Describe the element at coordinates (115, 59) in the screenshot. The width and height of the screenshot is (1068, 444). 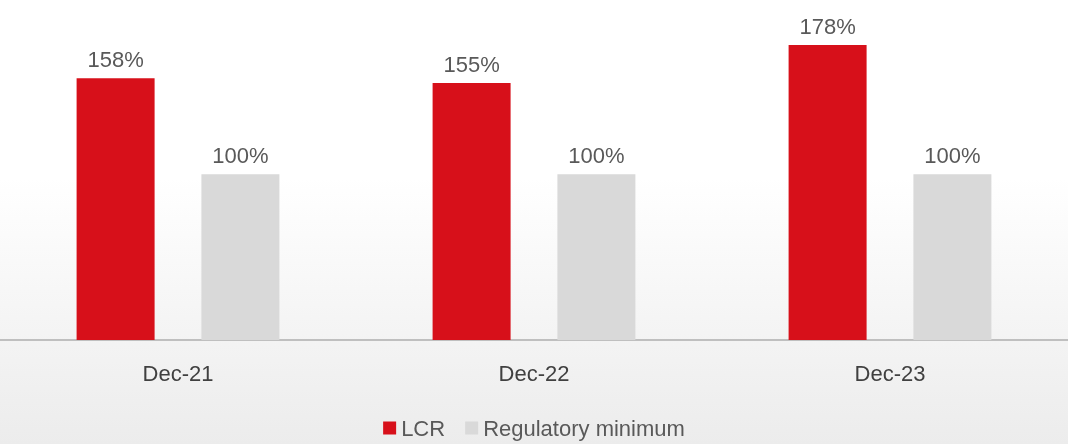
I see `data-label: 158%` at that location.